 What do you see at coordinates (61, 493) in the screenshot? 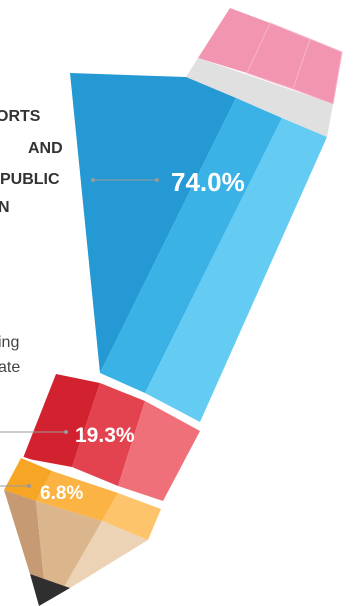
I see `label-6: 6.8%` at bounding box center [61, 493].